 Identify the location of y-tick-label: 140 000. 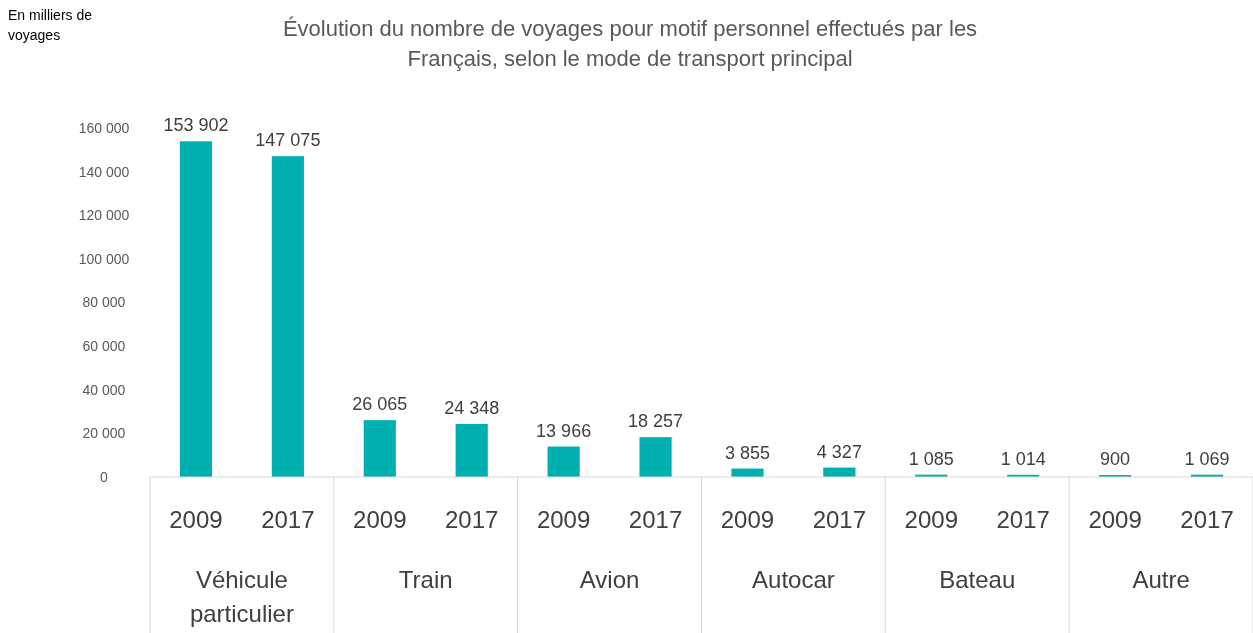
(104, 171).